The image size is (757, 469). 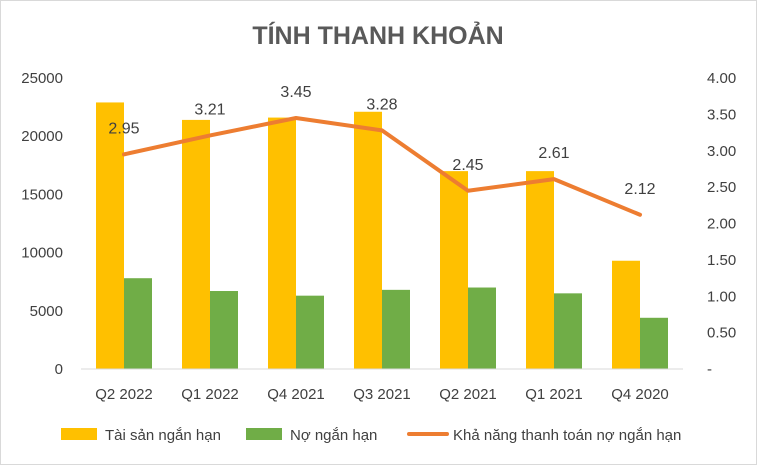 What do you see at coordinates (210, 394) in the screenshot?
I see `x-axis-tick-label: Q1 2022` at bounding box center [210, 394].